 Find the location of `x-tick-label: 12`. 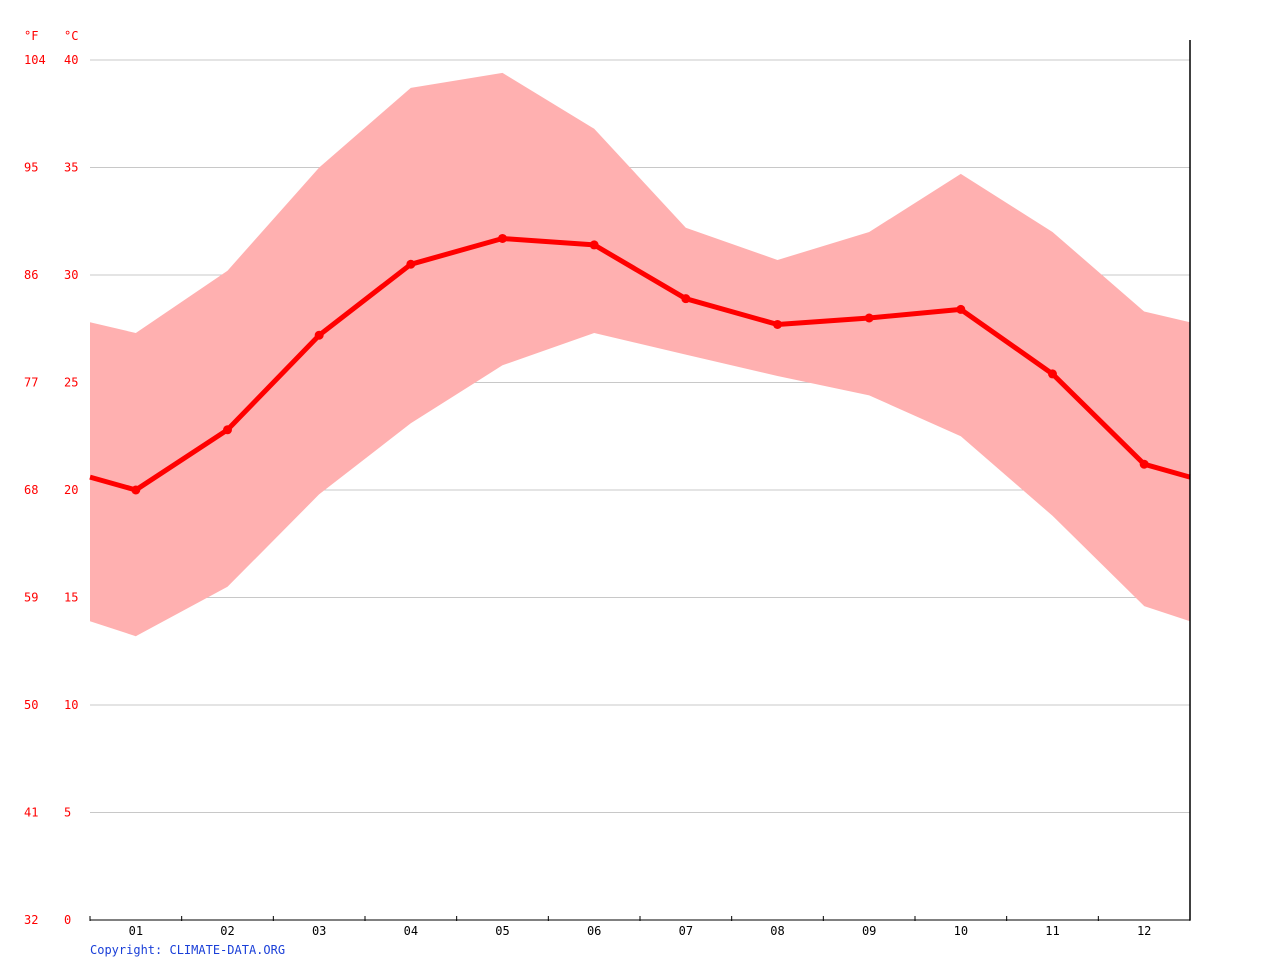

x-tick-label: 12 is located at coordinates (1144, 931).